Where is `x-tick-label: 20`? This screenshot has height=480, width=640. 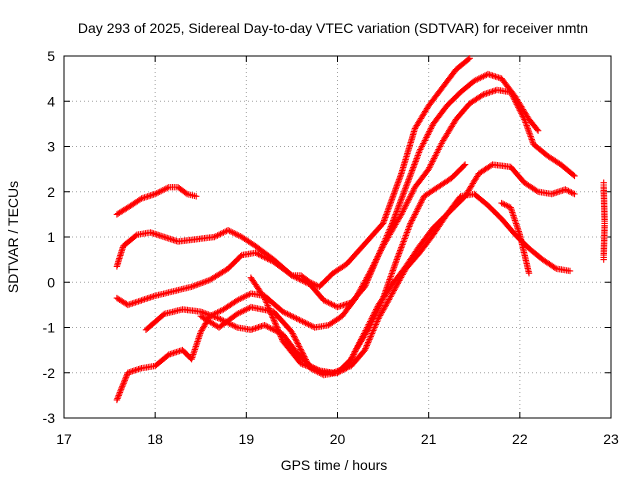 x-tick-label: 20 is located at coordinates (338, 439).